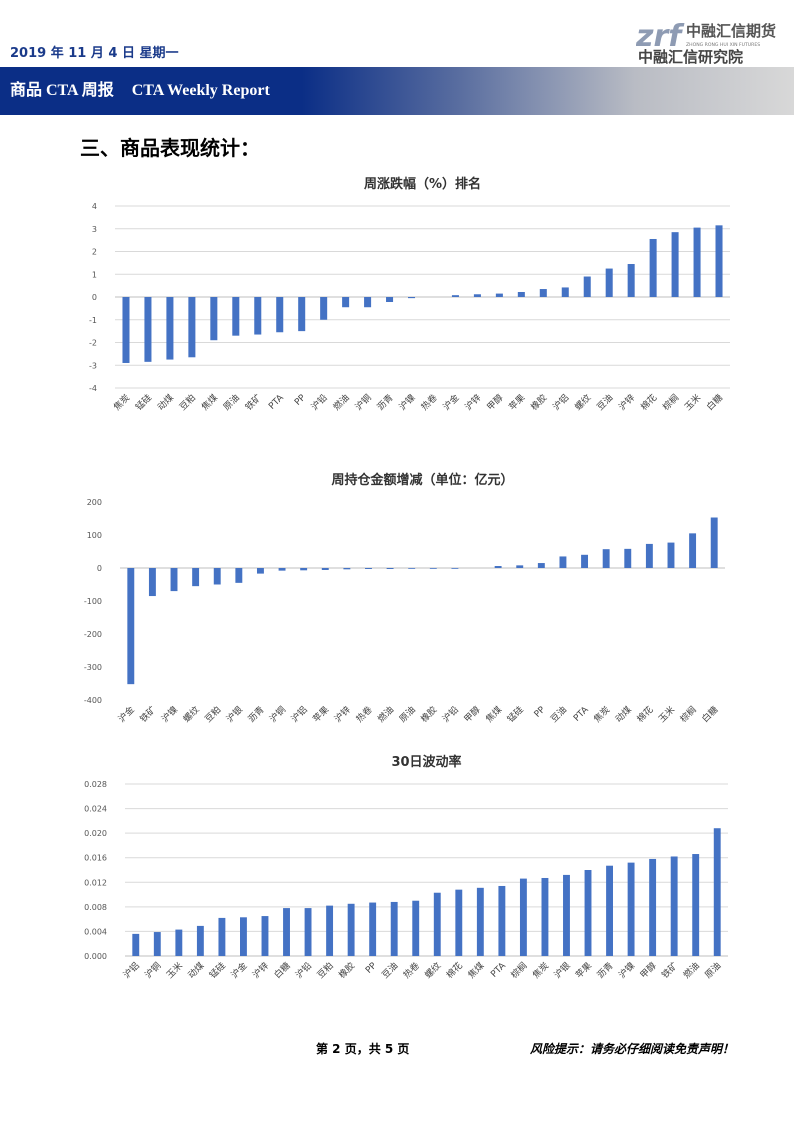  What do you see at coordinates (147, 714) in the screenshot?
I see `category-label: 铁矿` at bounding box center [147, 714].